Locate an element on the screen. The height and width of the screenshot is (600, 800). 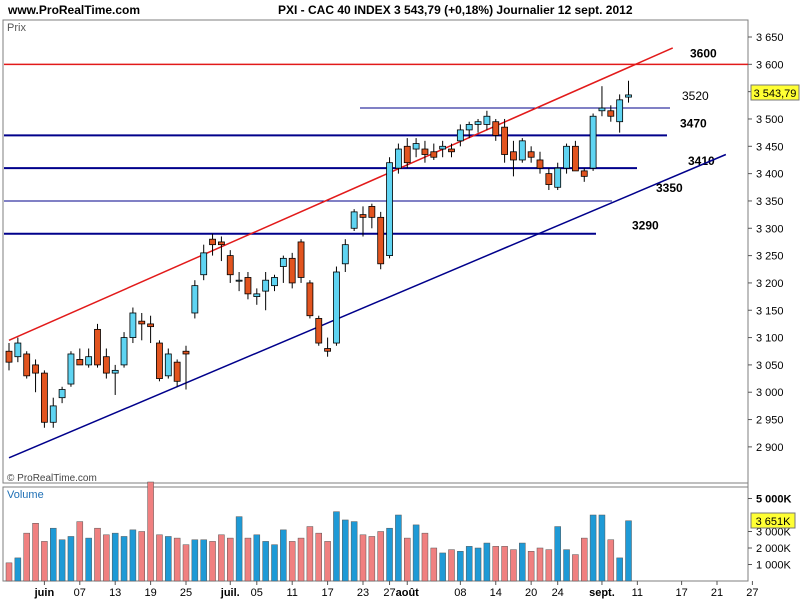
date-tick-label: juil. is located at coordinates (230, 593).